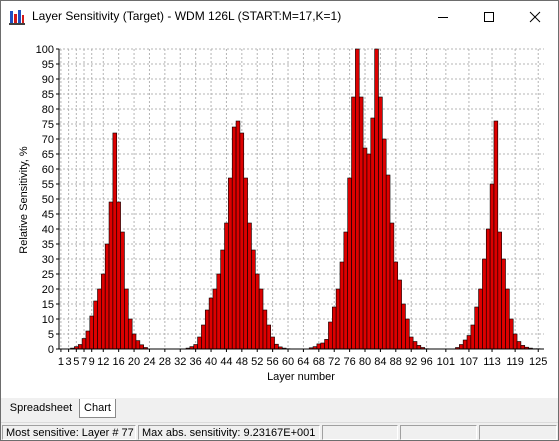 This screenshot has width=559, height=441. I want to click on x-tick-label: 24, so click(149, 362).